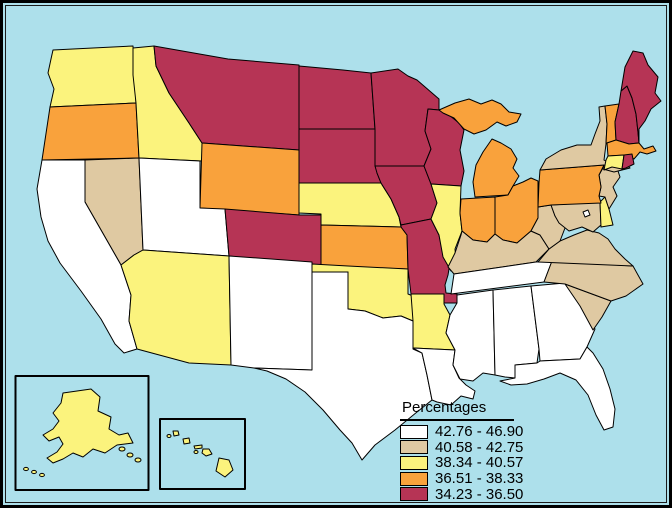 The width and height of the screenshot is (672, 508). What do you see at coordinates (196, 452) in the screenshot?
I see `hawaii-island-lanai` at bounding box center [196, 452].